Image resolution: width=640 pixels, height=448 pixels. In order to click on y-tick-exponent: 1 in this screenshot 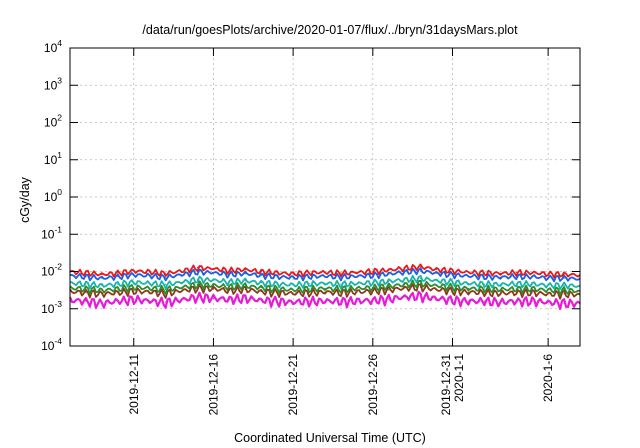, I will do `click(59, 155)`.